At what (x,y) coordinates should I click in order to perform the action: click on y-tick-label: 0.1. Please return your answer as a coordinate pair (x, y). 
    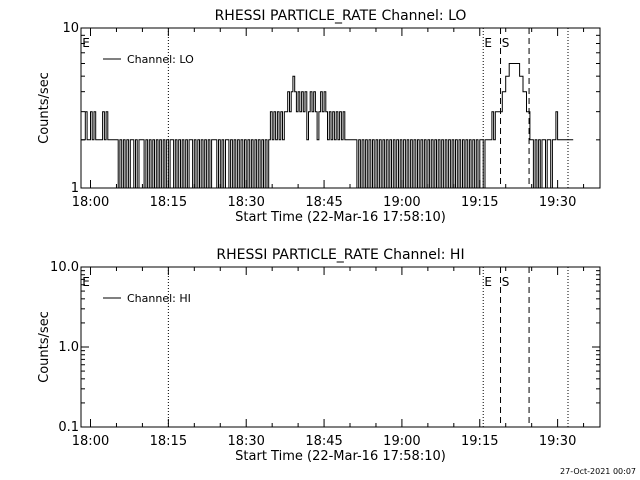
    Looking at the image, I should click on (68, 427).